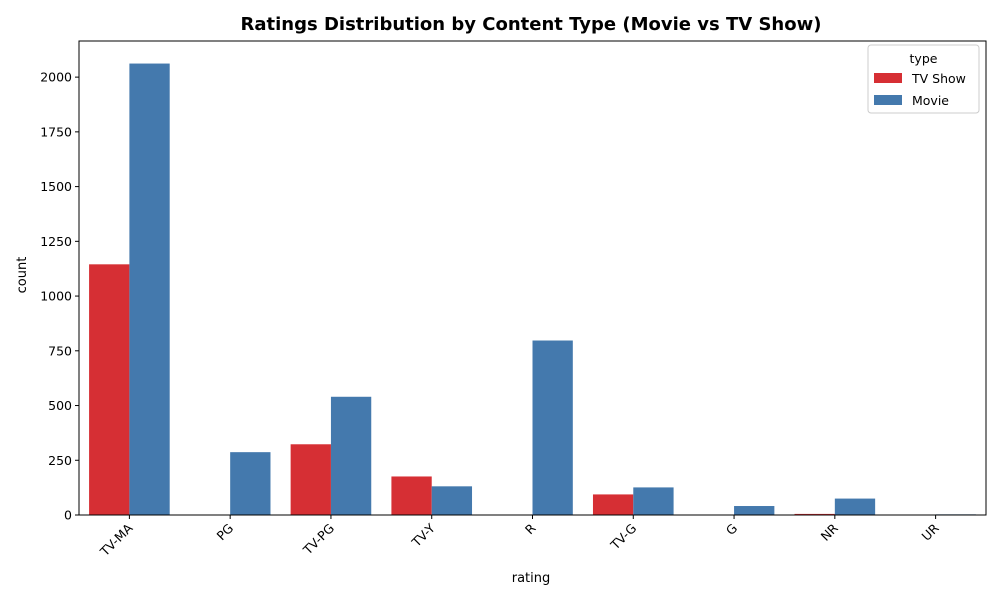 This screenshot has height=600, width=1000. What do you see at coordinates (531, 578) in the screenshot?
I see `x-axis-label: rating` at bounding box center [531, 578].